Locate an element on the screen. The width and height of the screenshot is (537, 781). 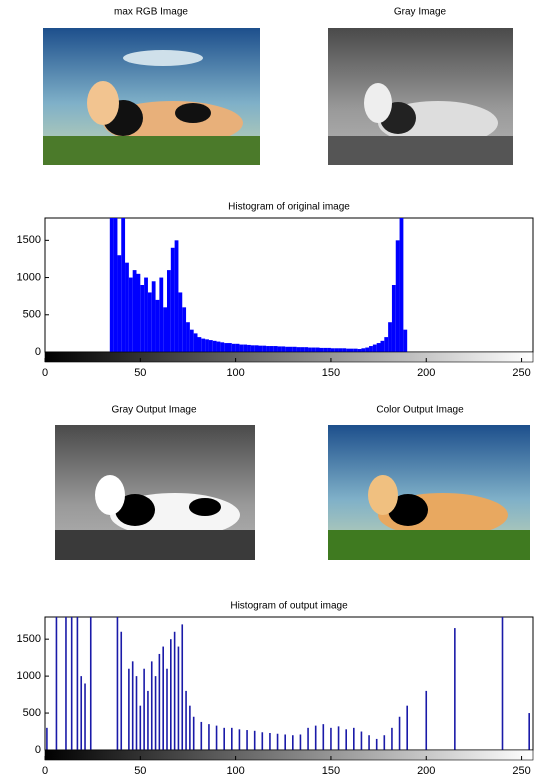
x-tick-label: 50 is located at coordinates (140, 373).